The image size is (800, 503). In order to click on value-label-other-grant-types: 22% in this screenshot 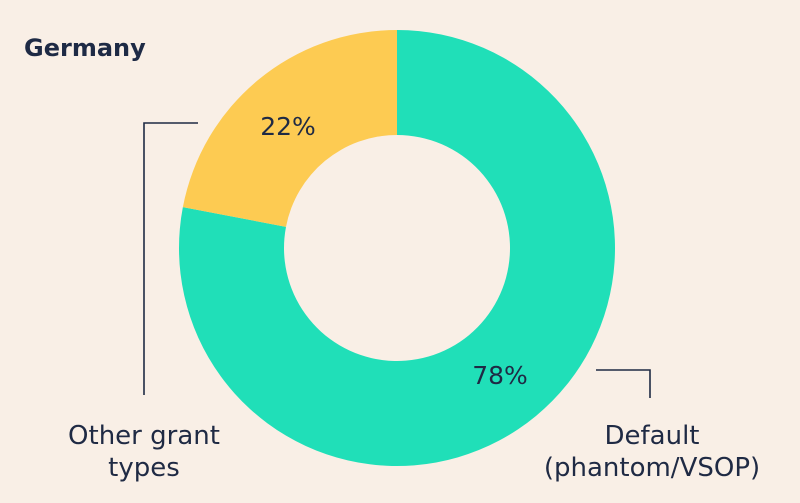, I will do `click(288, 126)`.